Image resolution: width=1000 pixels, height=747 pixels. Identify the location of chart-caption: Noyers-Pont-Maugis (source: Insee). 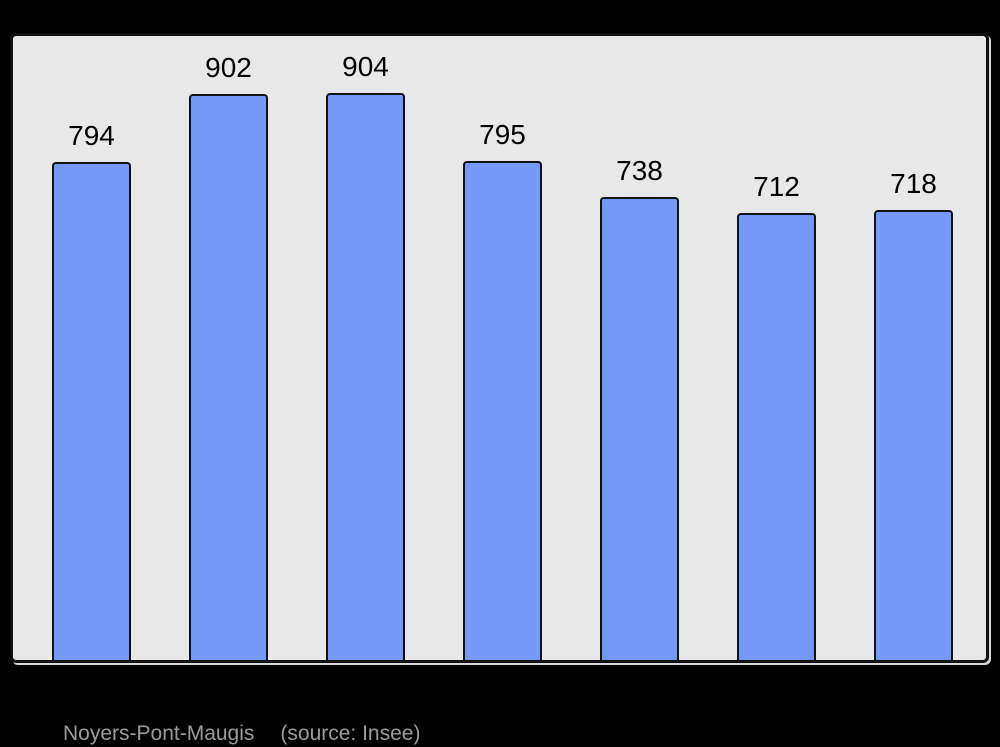
(241, 733).